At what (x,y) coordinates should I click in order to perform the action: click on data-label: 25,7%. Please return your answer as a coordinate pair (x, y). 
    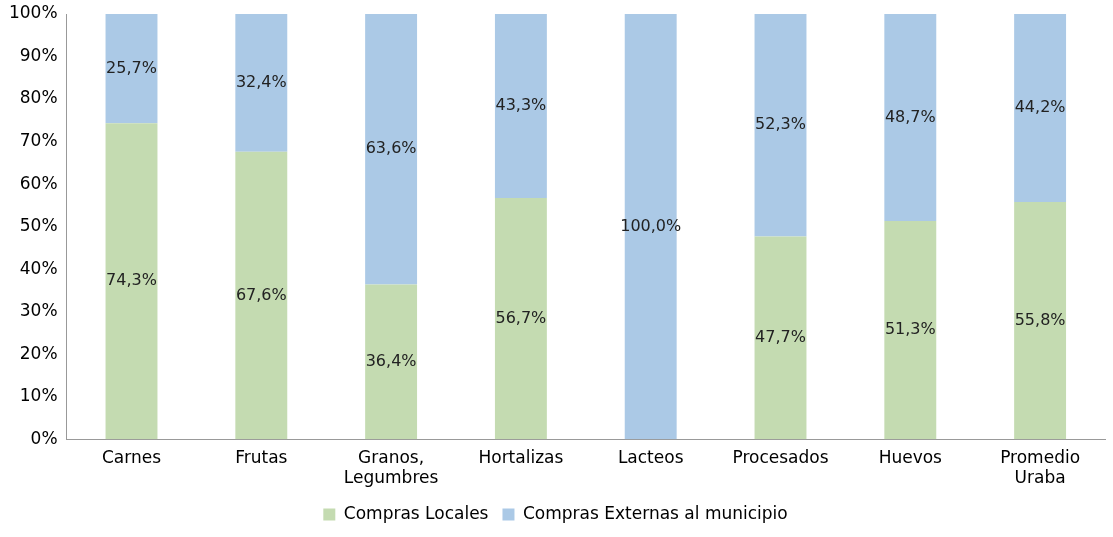
    Looking at the image, I should click on (131, 67).